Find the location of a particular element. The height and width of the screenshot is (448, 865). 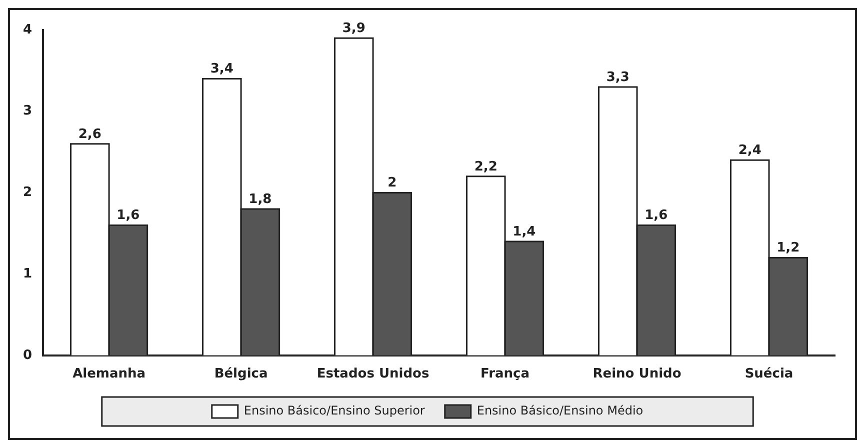

x-tick-label: França is located at coordinates (505, 374).